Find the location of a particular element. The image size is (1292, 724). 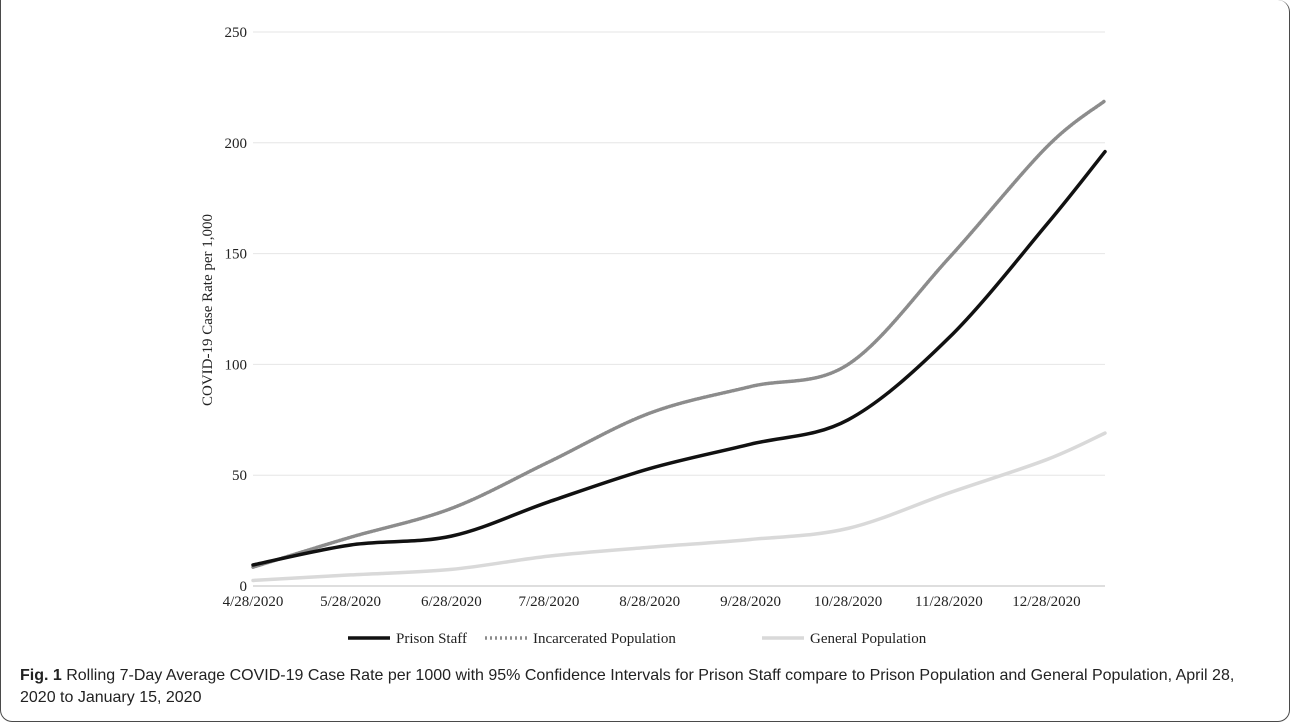

legend-label-prison-staff: Prison Staff is located at coordinates (431, 639).